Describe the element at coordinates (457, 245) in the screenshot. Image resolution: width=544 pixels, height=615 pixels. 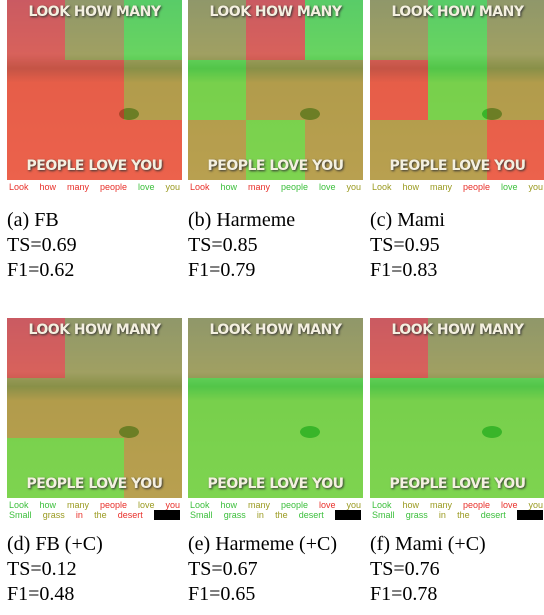
I see `caption: (c) Mami TS=0.95 F1=0.83` at that location.